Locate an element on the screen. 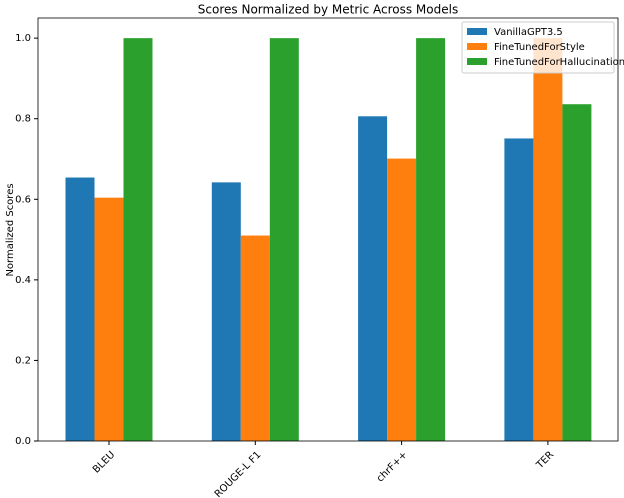 The height and width of the screenshot is (498, 624). y-axis-label: Normalized Scores is located at coordinates (10, 229).